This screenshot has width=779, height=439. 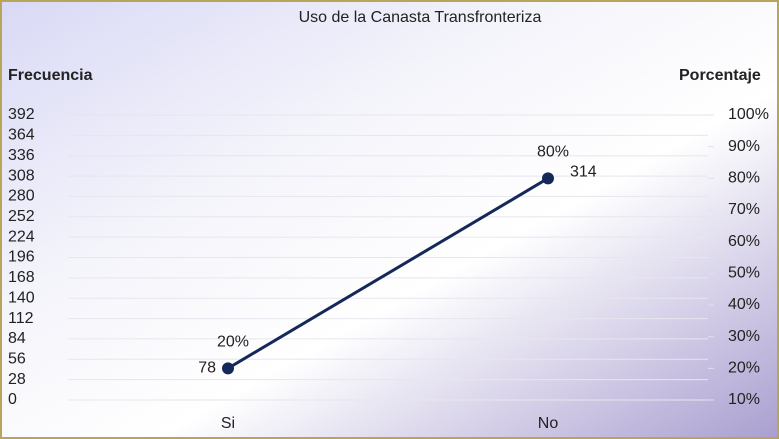 What do you see at coordinates (744, 273) in the screenshot?
I see `y2-tick-label: 50%` at bounding box center [744, 273].